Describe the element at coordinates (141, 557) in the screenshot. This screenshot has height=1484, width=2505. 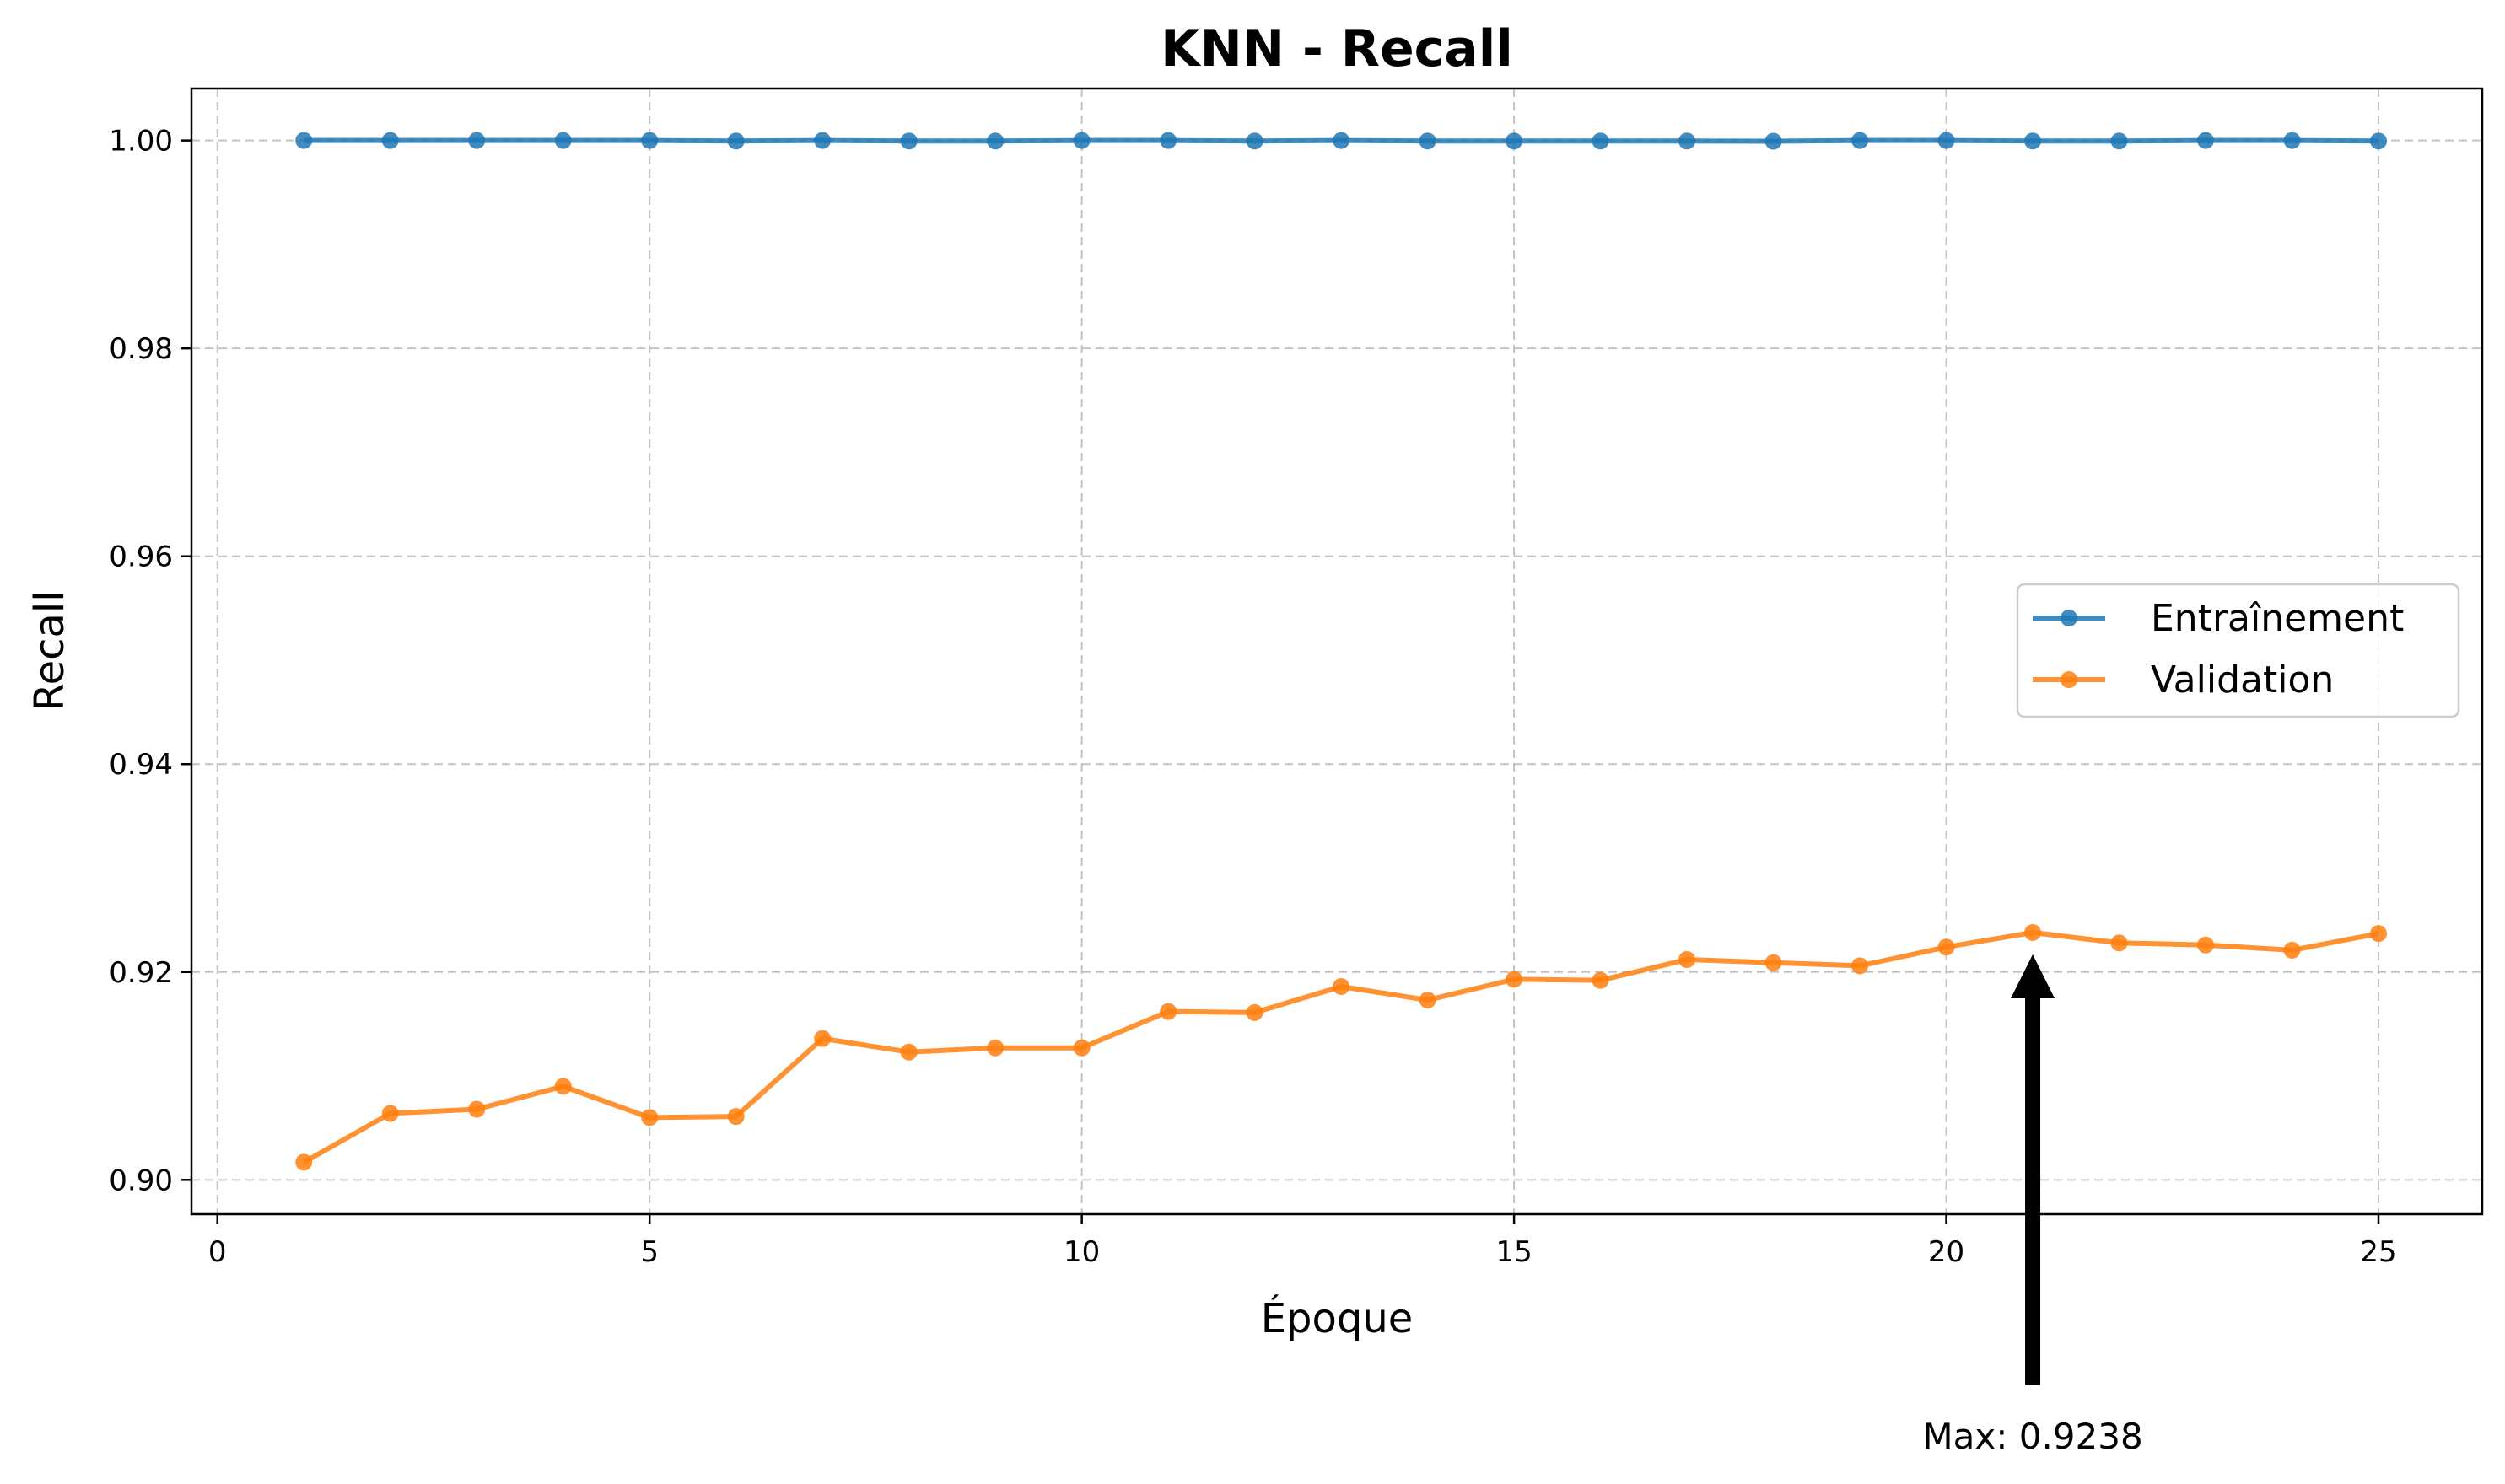
I see `y-tick-label: 0.96` at that location.